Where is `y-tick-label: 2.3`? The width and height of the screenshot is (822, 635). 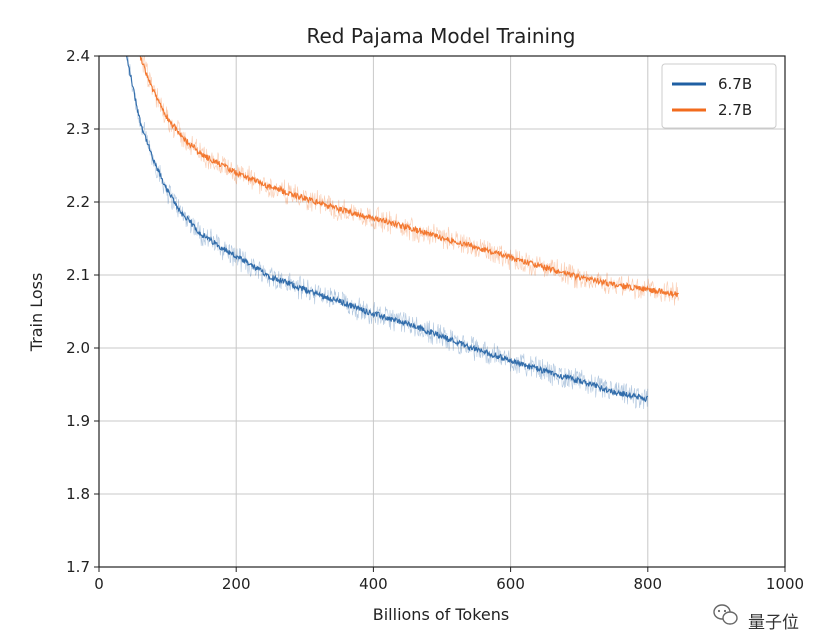 y-tick-label: 2.3 is located at coordinates (78, 129).